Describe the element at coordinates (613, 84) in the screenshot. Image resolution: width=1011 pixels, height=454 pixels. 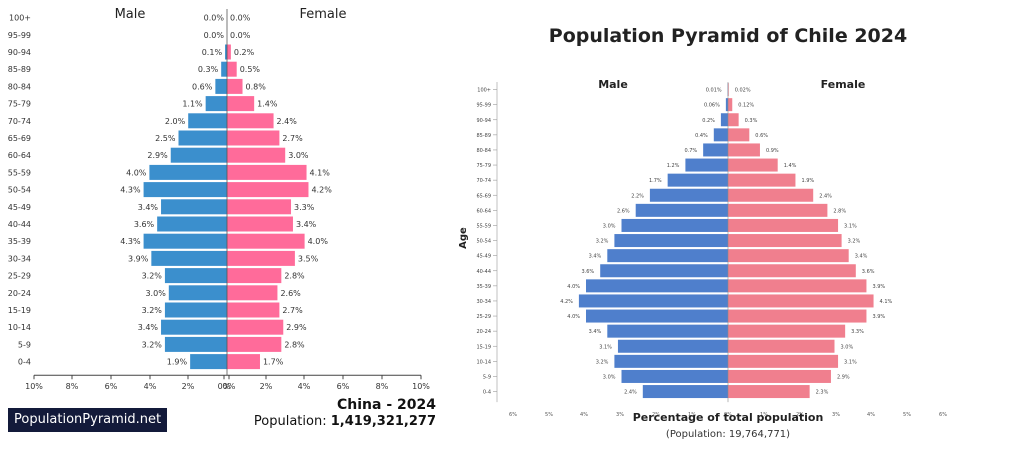
I see `chile-male-label: Male` at that location.